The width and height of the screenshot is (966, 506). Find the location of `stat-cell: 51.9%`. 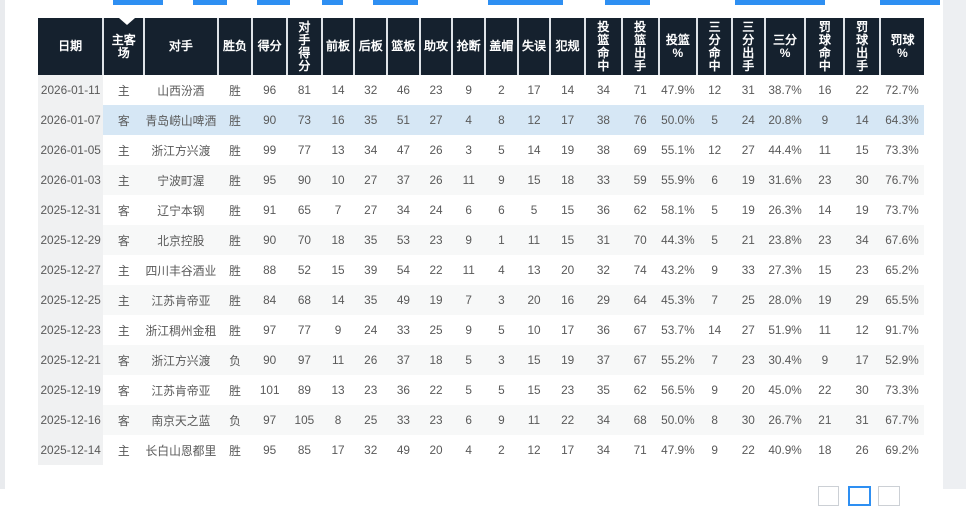

stat-cell: 51.9% is located at coordinates (785, 330).